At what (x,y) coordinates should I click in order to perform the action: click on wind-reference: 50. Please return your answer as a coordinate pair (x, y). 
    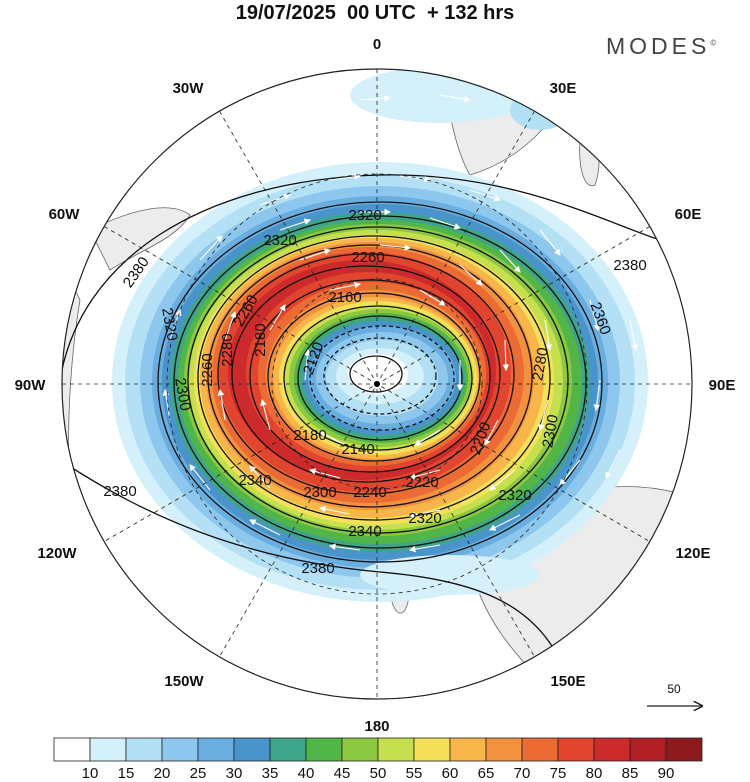
    Looking at the image, I should click on (674, 694).